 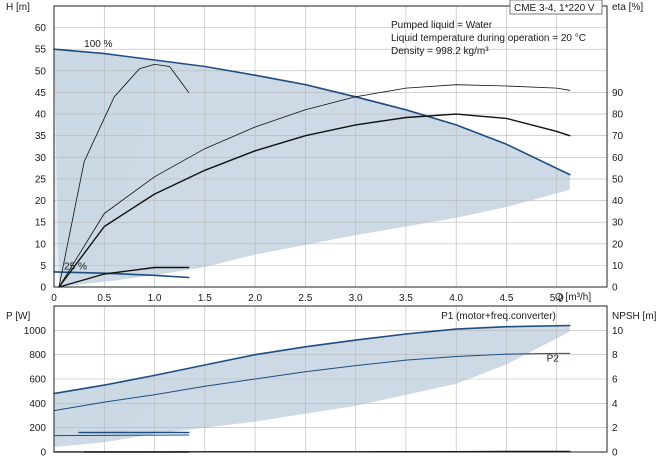 I want to click on x-tick: 0.5, so click(x=104, y=298).